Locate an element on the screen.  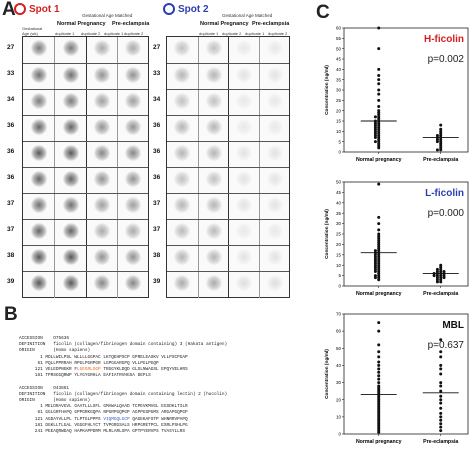
chart-title: L-ficolin is located at coordinates (444, 193).